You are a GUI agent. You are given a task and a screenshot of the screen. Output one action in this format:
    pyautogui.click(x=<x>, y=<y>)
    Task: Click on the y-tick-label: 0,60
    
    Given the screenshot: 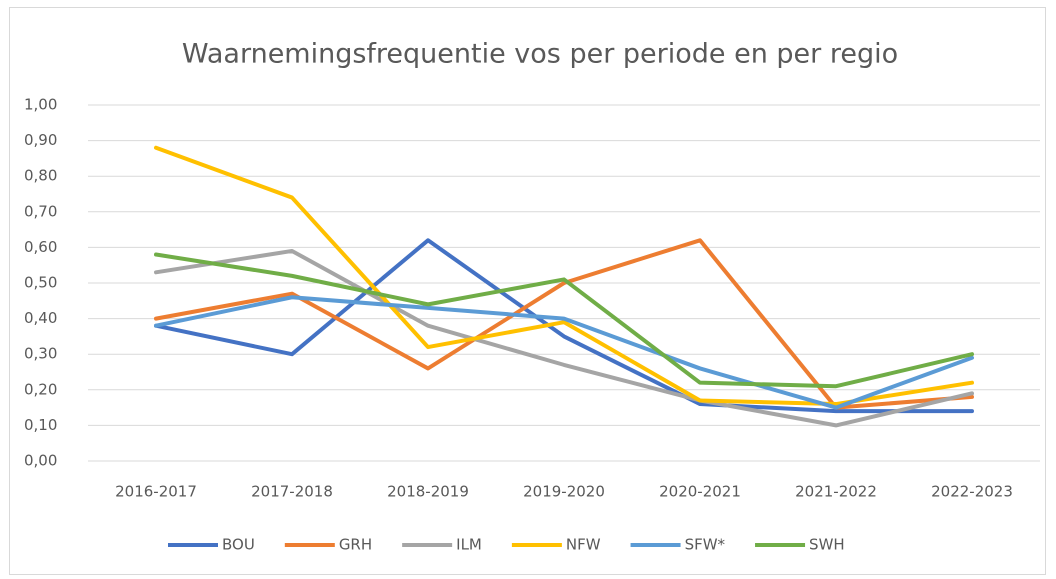 What is the action you would take?
    pyautogui.click(x=40, y=247)
    